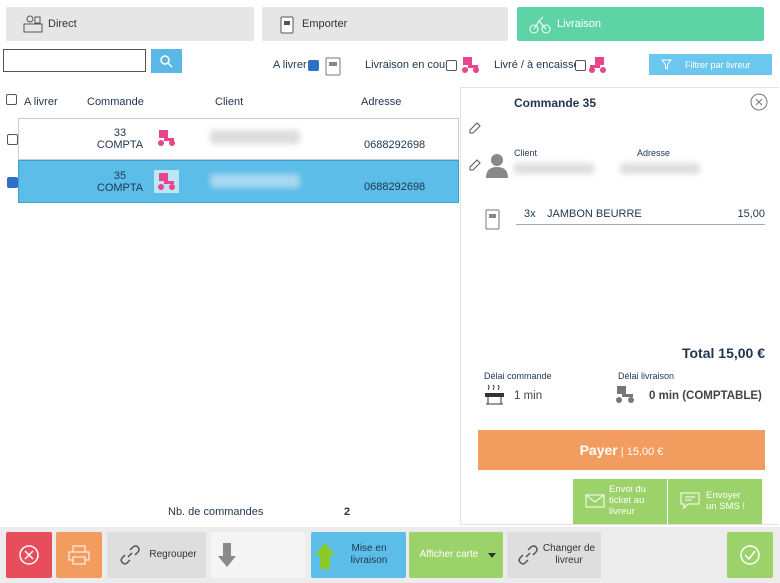 This screenshot has height=583, width=780. What do you see at coordinates (120, 133) in the screenshot?
I see `order-number: 33` at bounding box center [120, 133].